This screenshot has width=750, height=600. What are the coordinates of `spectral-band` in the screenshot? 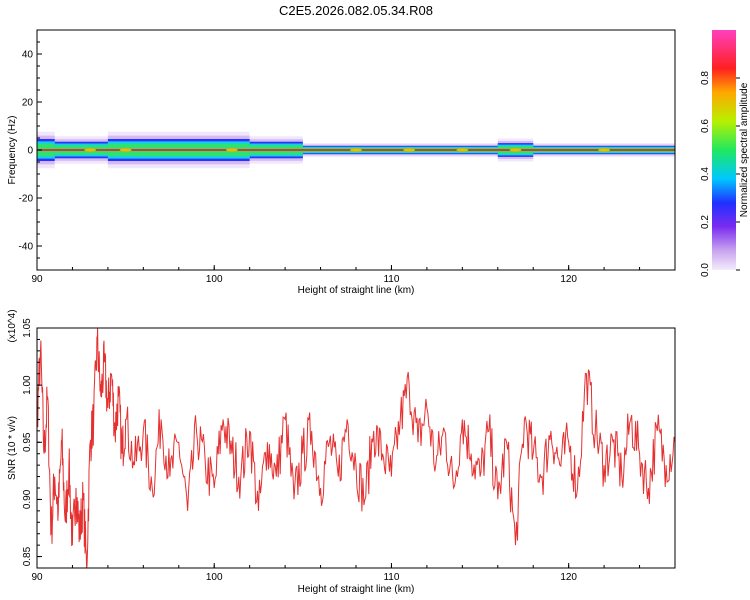 It's located at (356, 150).